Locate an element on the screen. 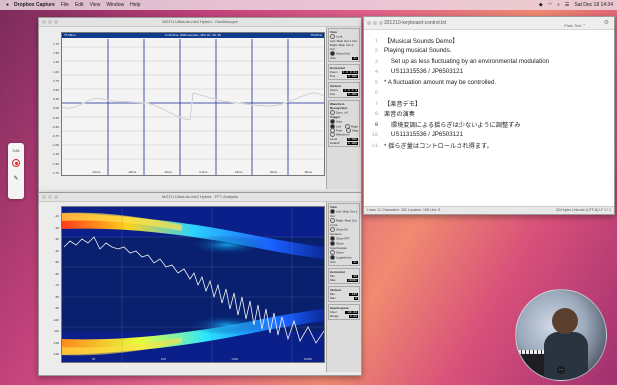  search-icon: ⌕ is located at coordinates (558, 5).